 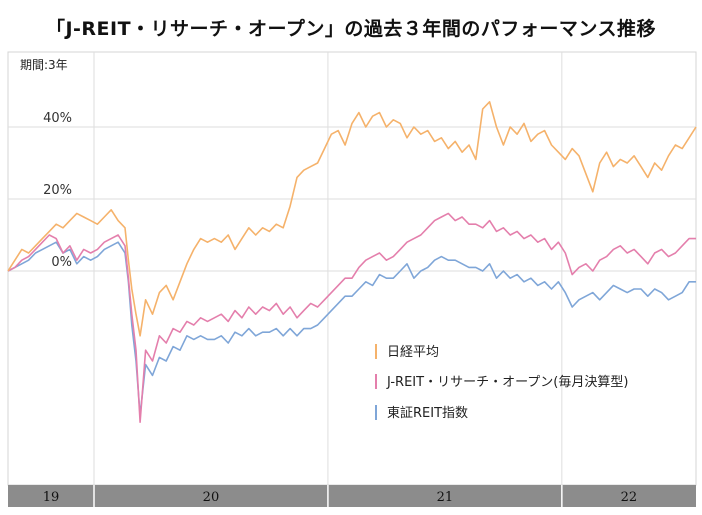 I want to click on legend: 日経平均 J-REIT・リサーチ・オープン(毎月決算型) 東証REIT指数, so click(x=501, y=382).